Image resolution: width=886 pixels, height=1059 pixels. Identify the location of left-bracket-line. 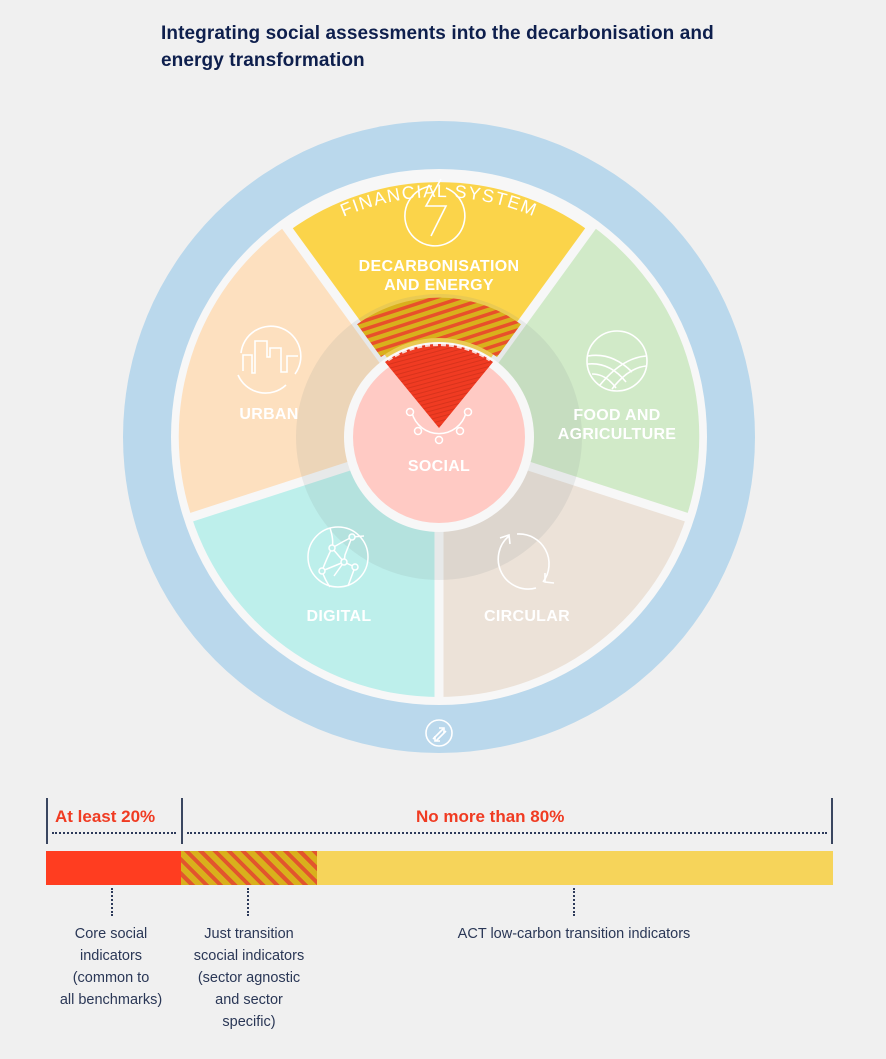
(114, 833).